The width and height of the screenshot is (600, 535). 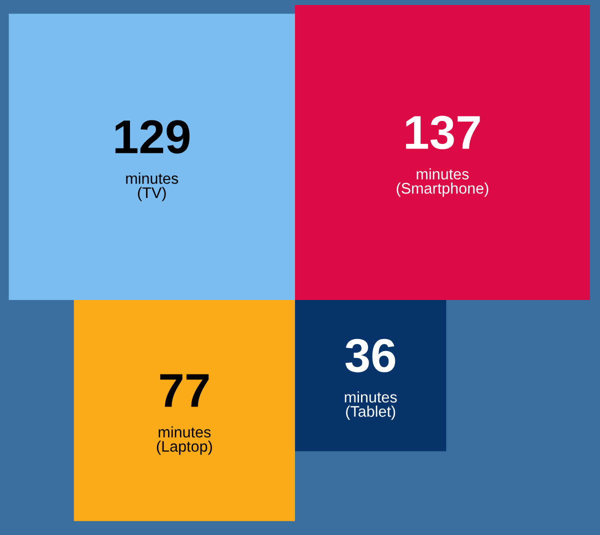 What do you see at coordinates (152, 187) in the screenshot?
I see `category-label: minutes (TV)` at bounding box center [152, 187].